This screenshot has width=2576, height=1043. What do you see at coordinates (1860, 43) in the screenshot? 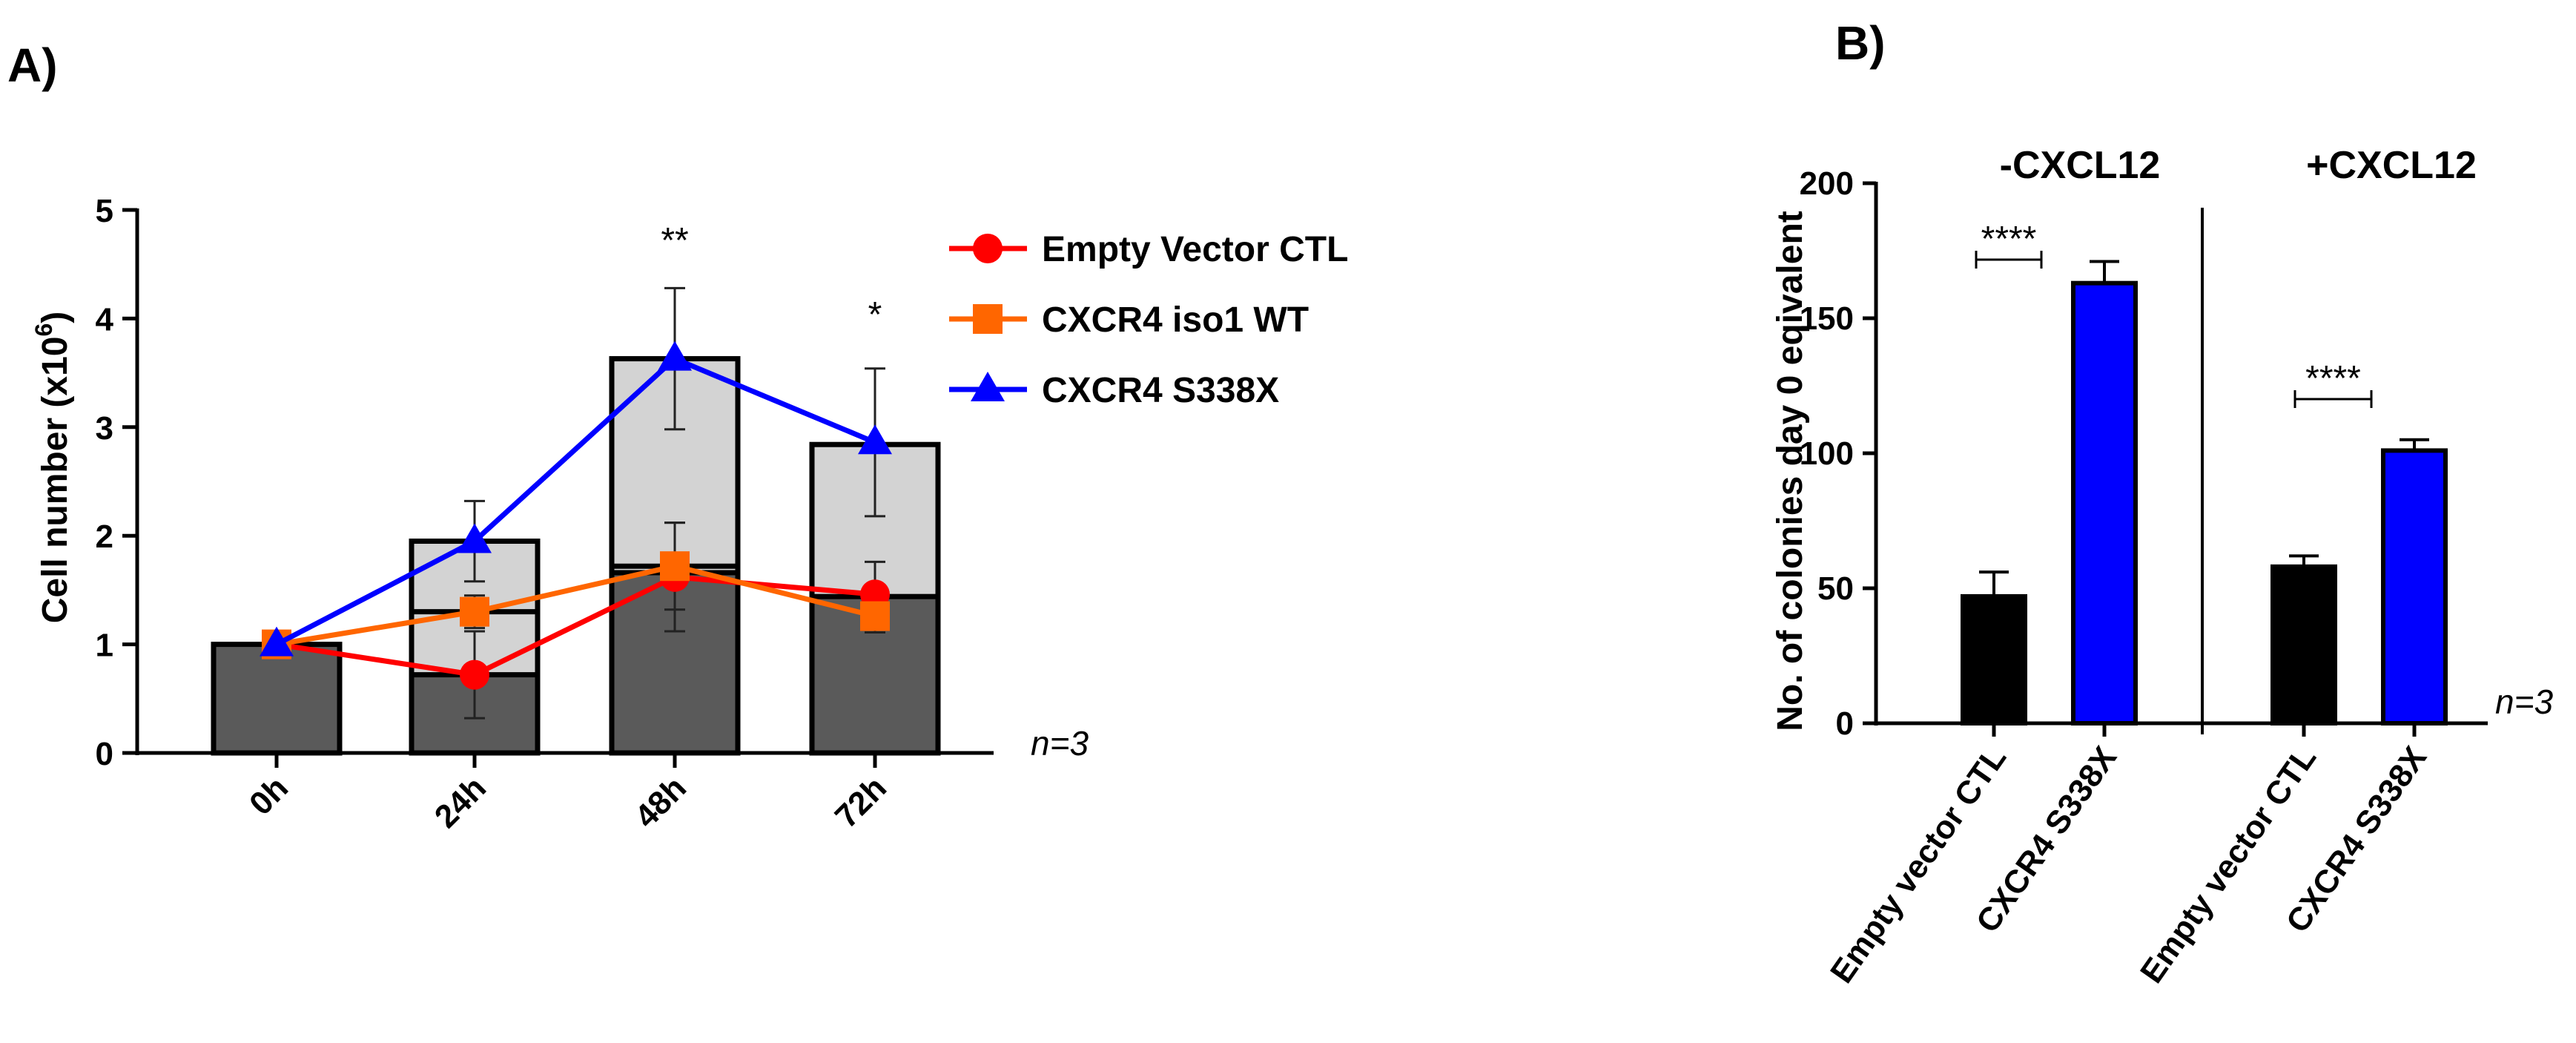
I see `panel-b-letter: B)` at bounding box center [1860, 43].